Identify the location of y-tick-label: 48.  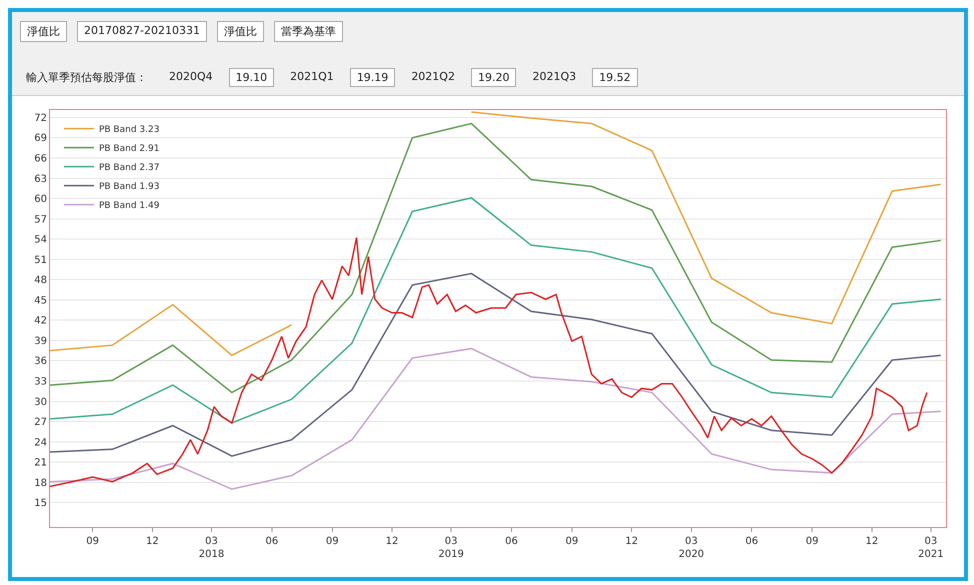
(40, 280).